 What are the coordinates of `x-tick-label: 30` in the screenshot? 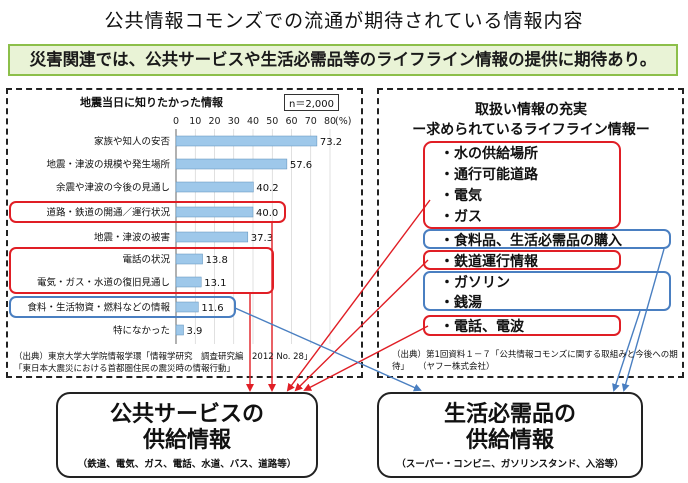 It's located at (234, 121).